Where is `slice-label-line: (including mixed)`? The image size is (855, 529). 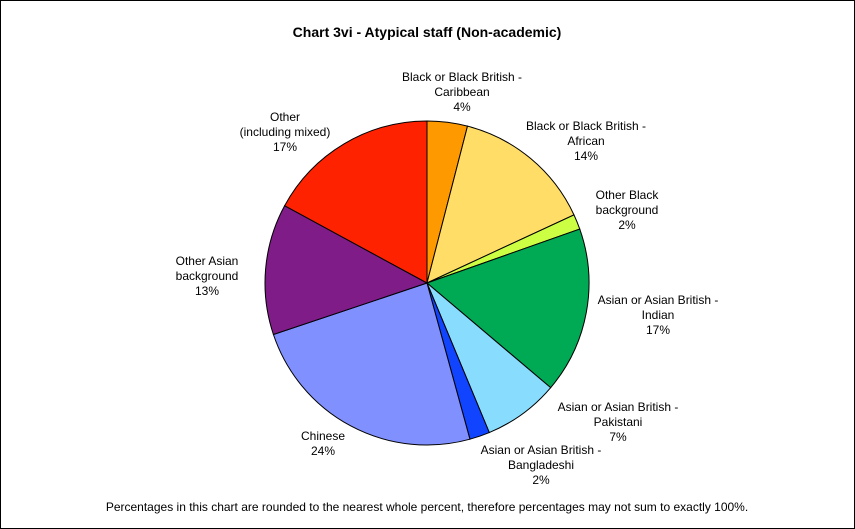
slice-label-line: (including mixed) is located at coordinates (285, 132).